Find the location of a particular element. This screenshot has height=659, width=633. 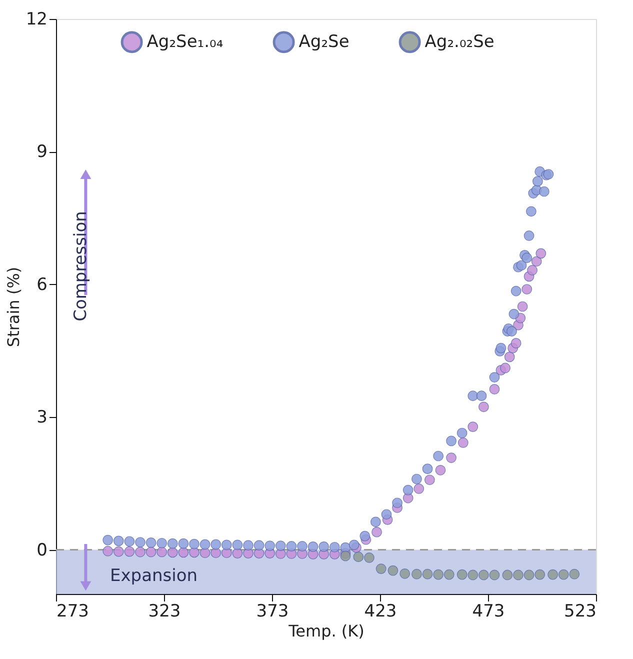

annotation: Expansion is located at coordinates (154, 576).